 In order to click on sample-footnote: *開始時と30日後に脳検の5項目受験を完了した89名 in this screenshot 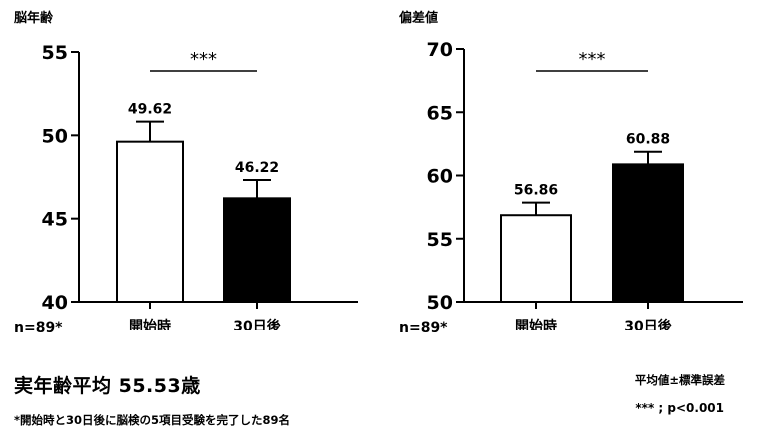, I will do `click(152, 420)`.